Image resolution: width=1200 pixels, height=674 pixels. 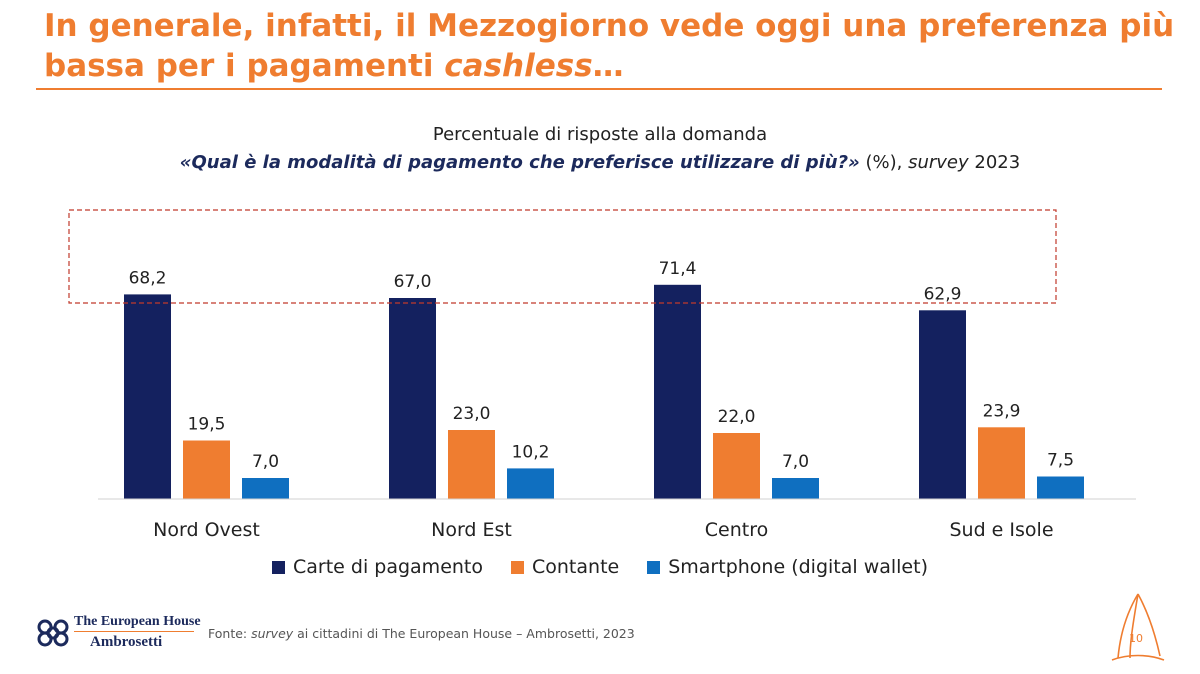 What do you see at coordinates (206, 530) in the screenshot?
I see `category-label-nord-ovest: Nord Ovest` at bounding box center [206, 530].